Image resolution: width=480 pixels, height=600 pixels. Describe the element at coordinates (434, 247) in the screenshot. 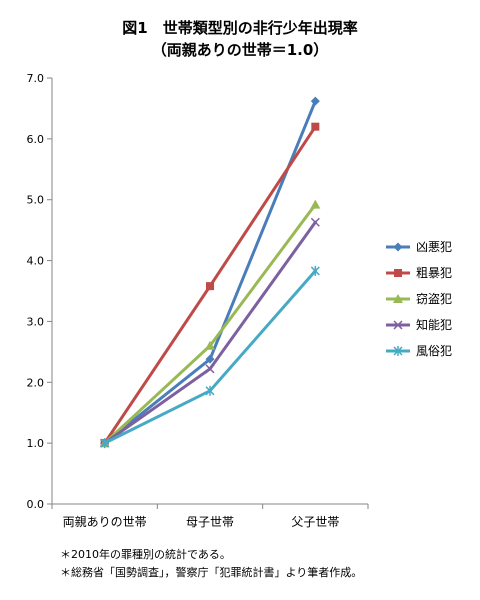

I see `legend-label: 凶悪犯` at that location.